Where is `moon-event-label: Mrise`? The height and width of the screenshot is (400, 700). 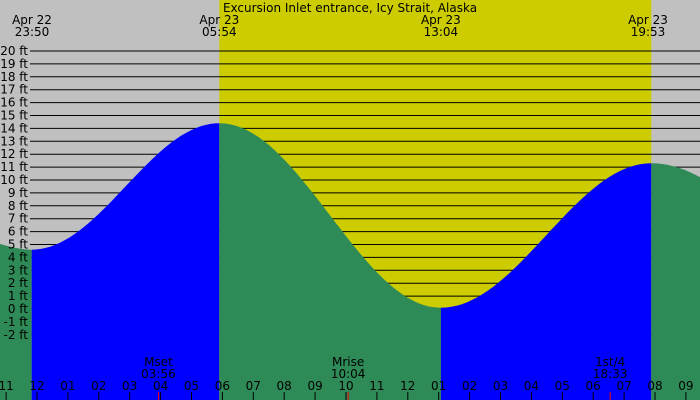 moon-event-label: Mrise is located at coordinates (348, 362).